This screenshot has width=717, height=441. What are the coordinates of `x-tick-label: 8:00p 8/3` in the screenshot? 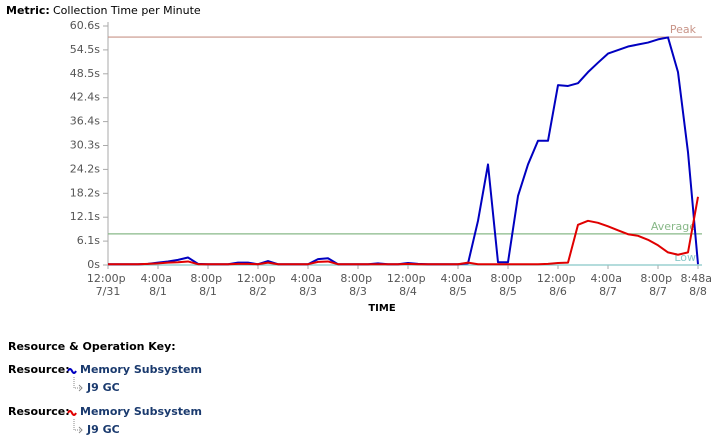 It's located at (357, 285).